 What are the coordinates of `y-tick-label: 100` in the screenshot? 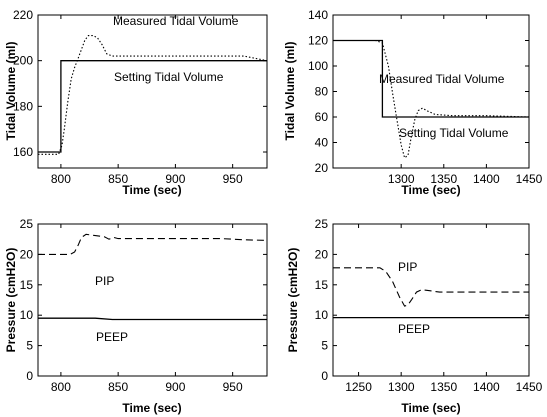 It's located at (318, 66).